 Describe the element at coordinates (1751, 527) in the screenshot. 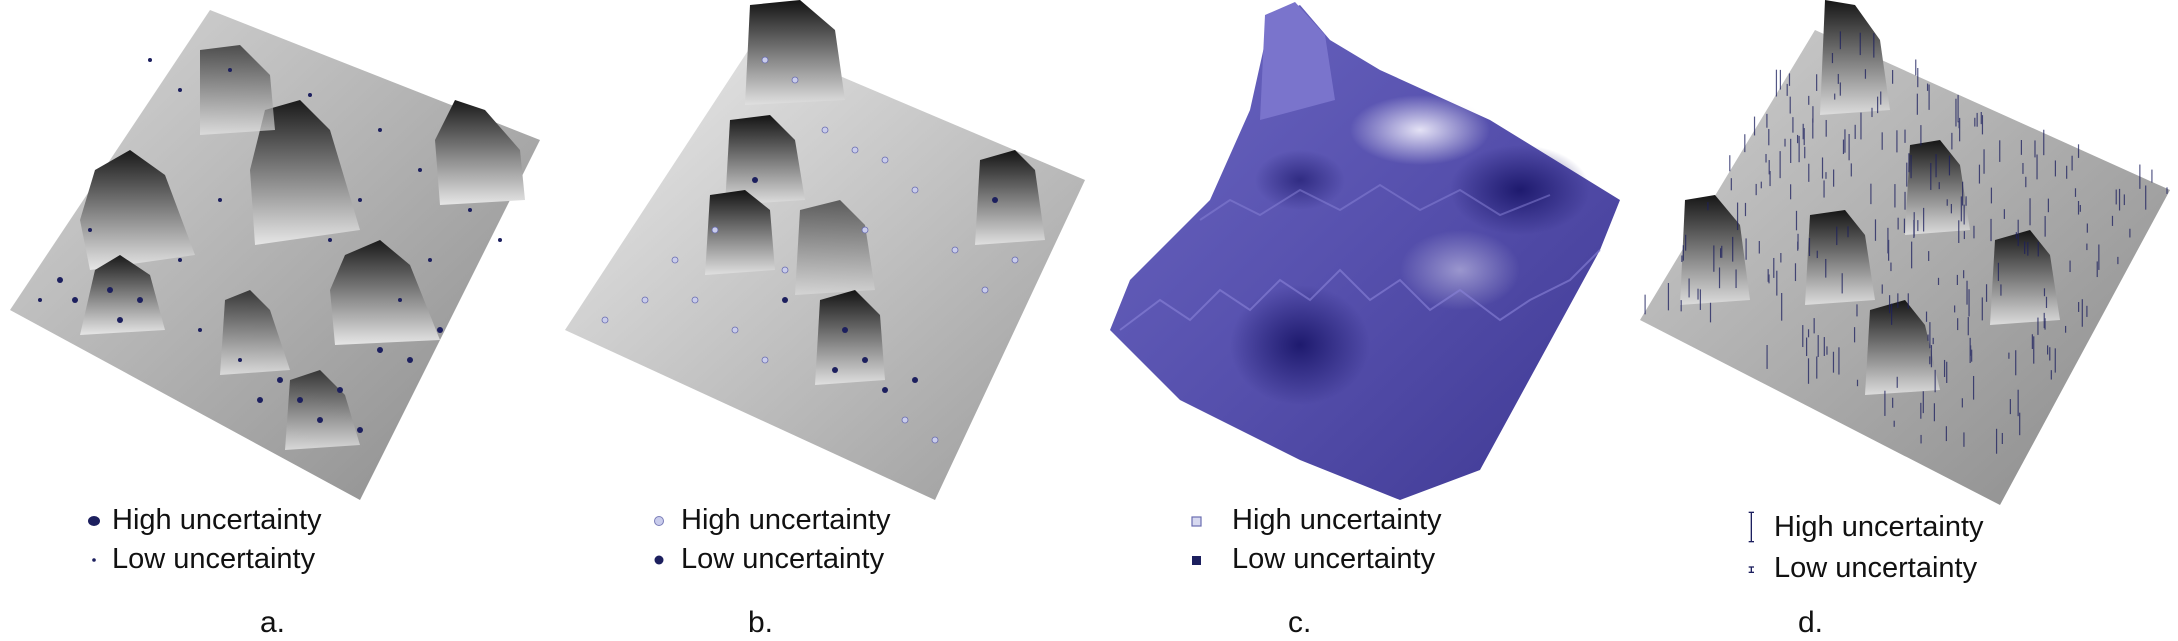

I see `tall-error-bar-icon` at that location.